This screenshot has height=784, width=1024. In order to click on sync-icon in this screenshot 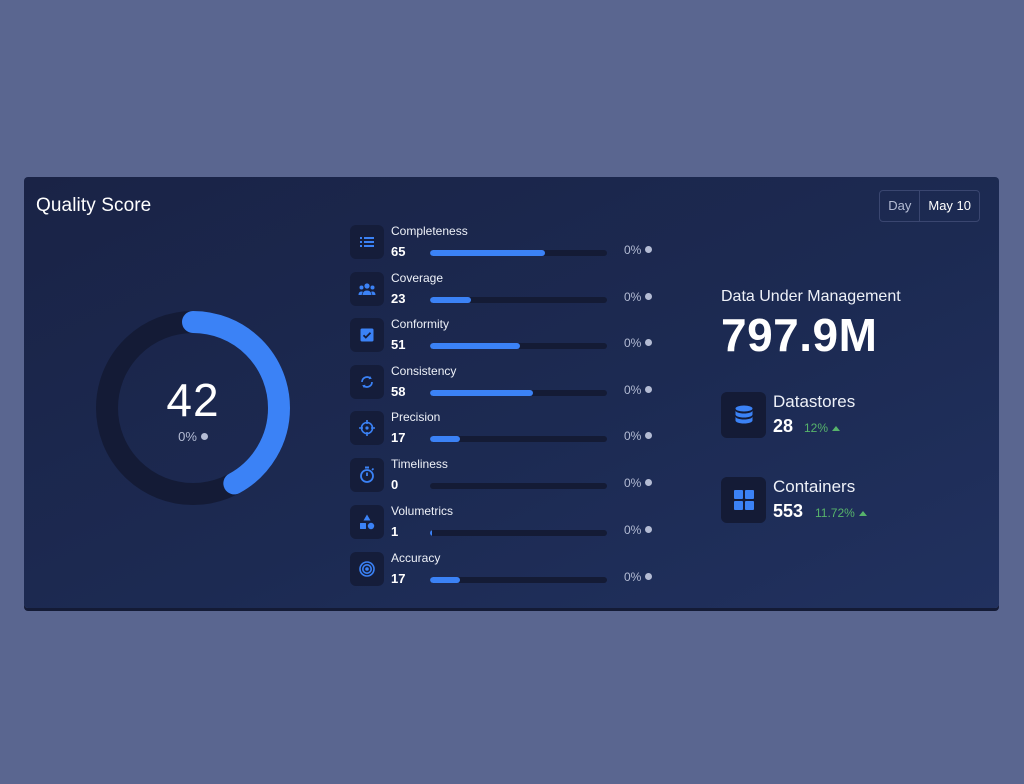, I will do `click(367, 382)`.